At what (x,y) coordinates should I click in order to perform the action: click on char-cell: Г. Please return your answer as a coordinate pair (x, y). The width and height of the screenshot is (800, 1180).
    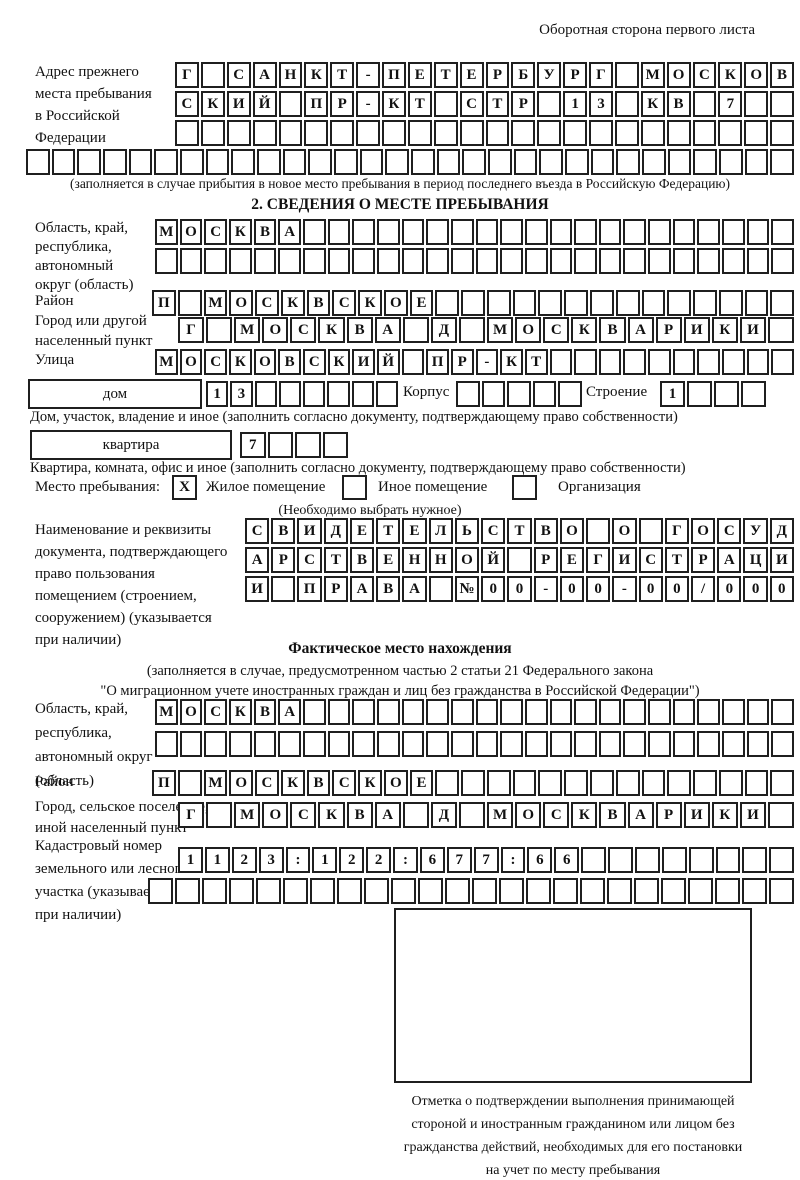
    Looking at the image, I should click on (191, 330).